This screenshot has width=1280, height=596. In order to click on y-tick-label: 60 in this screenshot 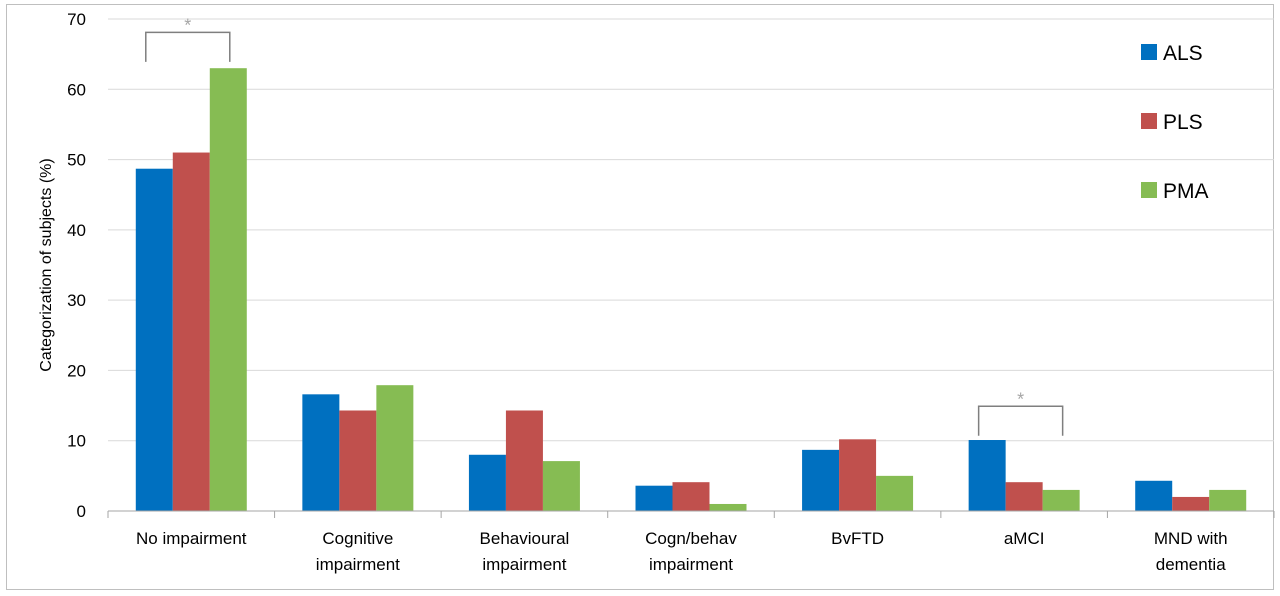, I will do `click(76, 89)`.